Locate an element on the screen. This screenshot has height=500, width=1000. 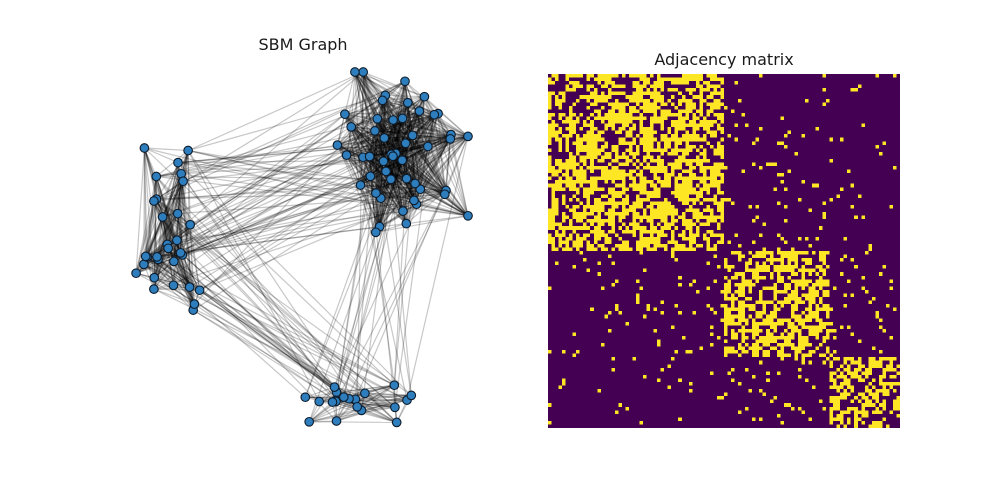
right-plot-title: Adjacency matrix is located at coordinates (724, 59).